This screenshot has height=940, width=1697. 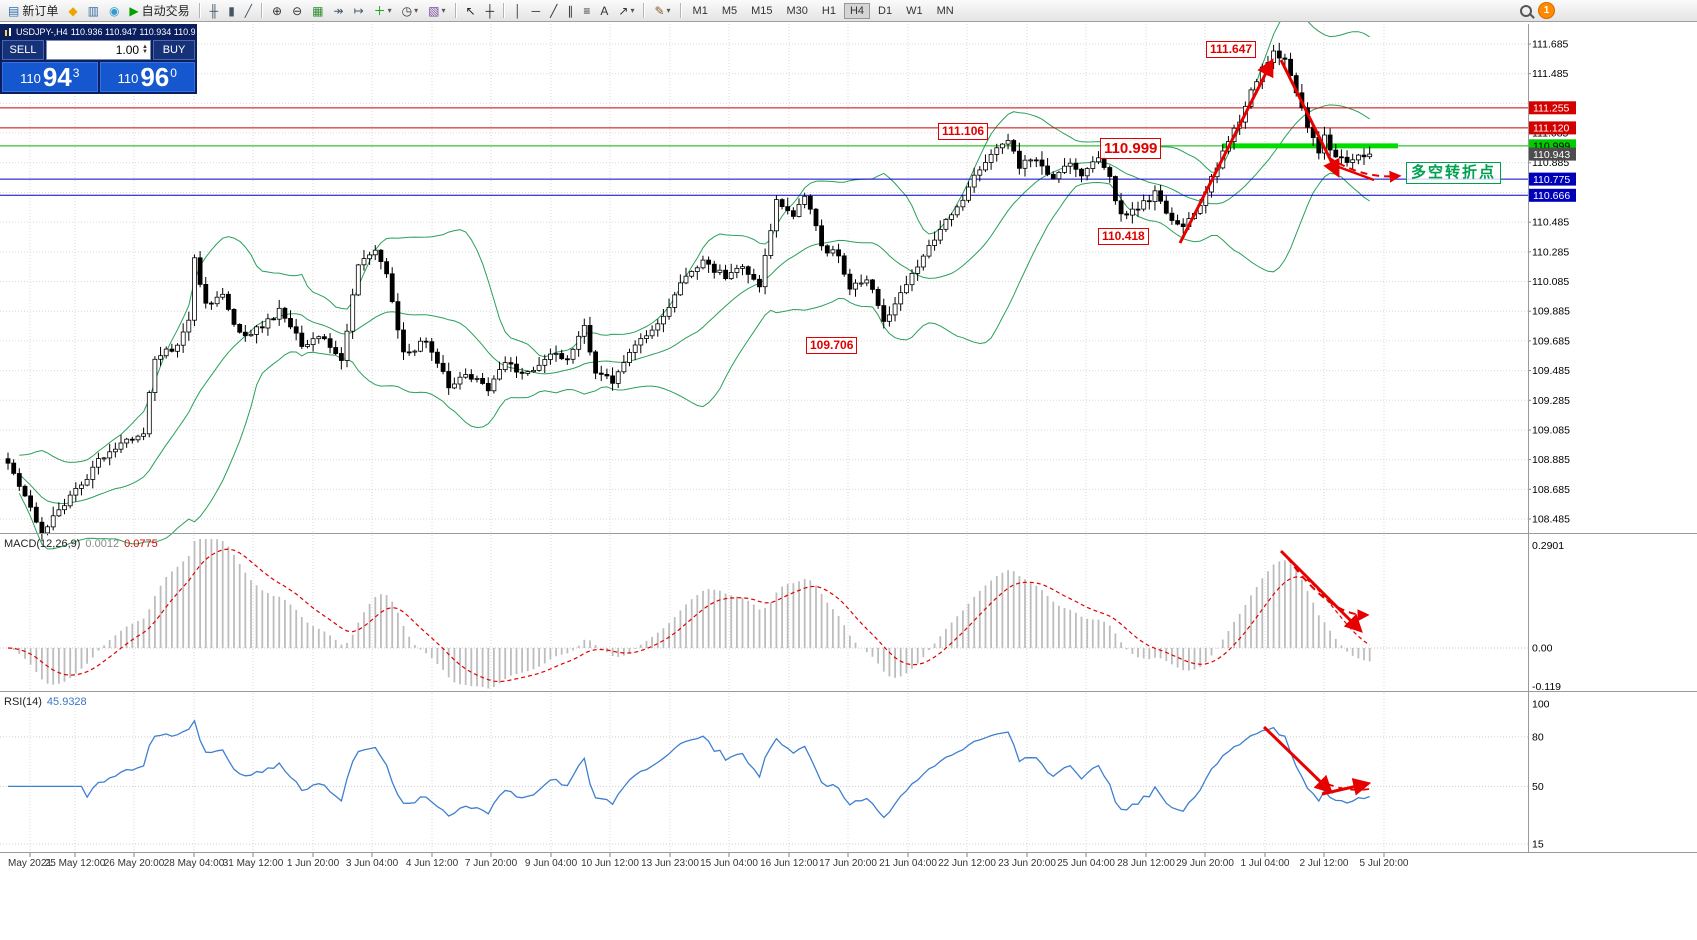 What do you see at coordinates (1551, 341) in the screenshot?
I see `svg-text: 109.685` at bounding box center [1551, 341].